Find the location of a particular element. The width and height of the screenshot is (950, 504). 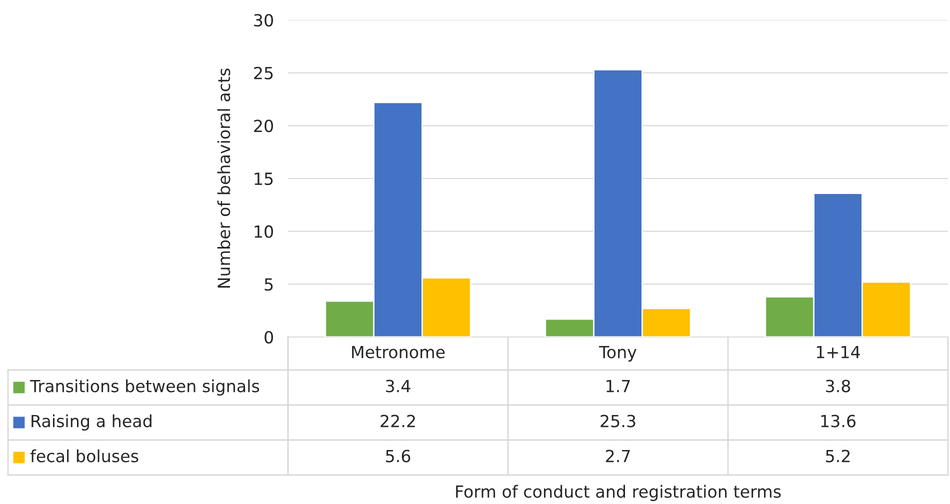

data-label: 2.7 is located at coordinates (618, 456).